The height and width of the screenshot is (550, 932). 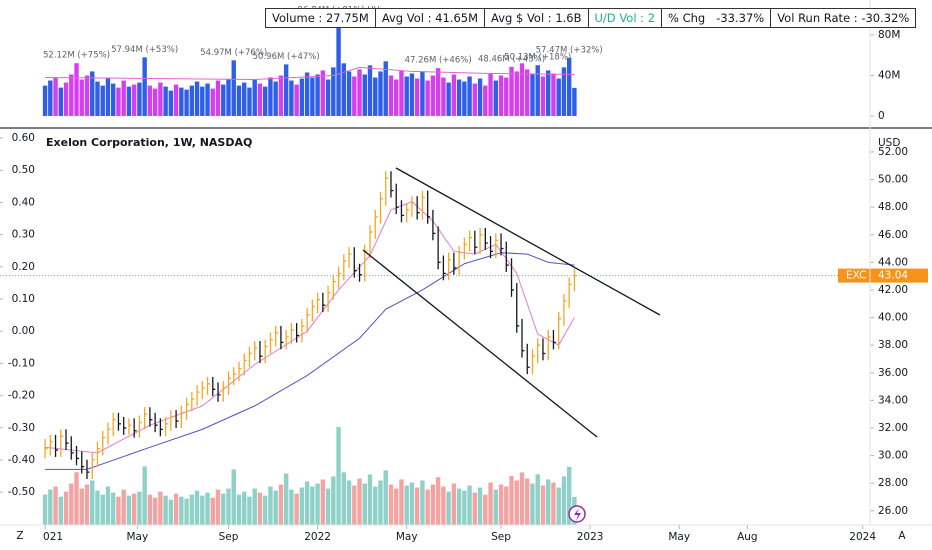 What do you see at coordinates (21, 492) in the screenshot?
I see `y2-tick-label: -0.50` at bounding box center [21, 492].